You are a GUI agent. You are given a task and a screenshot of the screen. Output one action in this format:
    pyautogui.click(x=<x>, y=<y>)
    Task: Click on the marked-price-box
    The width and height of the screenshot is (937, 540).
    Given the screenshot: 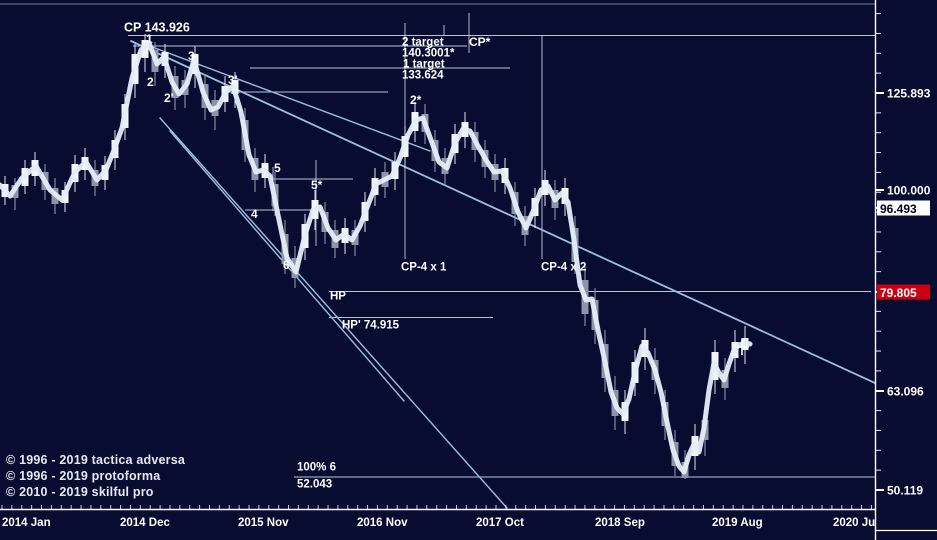 What is the action you would take?
    pyautogui.click(x=903, y=208)
    